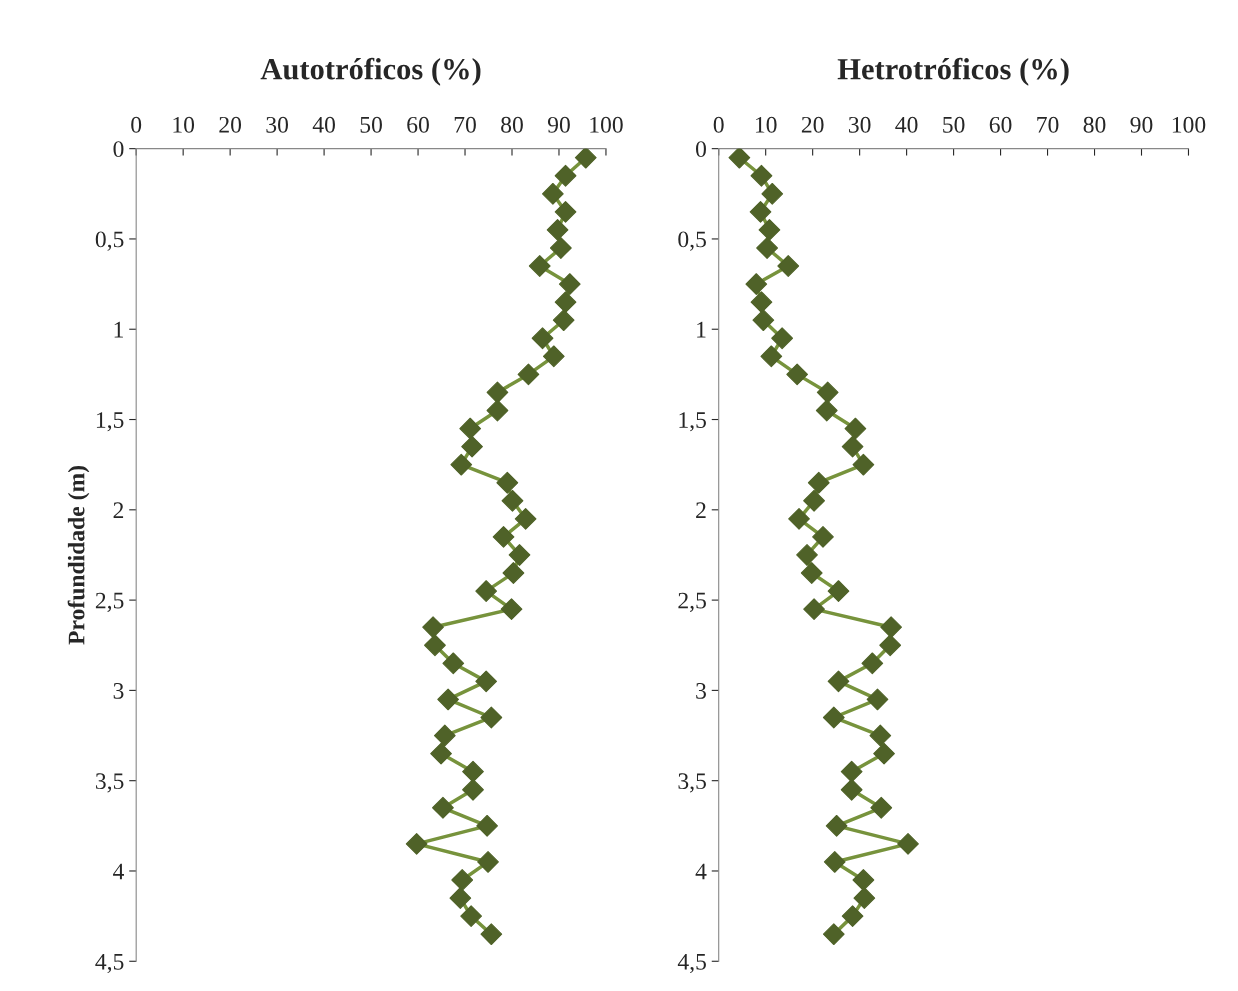 The image size is (1238, 991). Describe the element at coordinates (78, 555) in the screenshot. I see `y-axis-title: Profundidade (m)` at that location.